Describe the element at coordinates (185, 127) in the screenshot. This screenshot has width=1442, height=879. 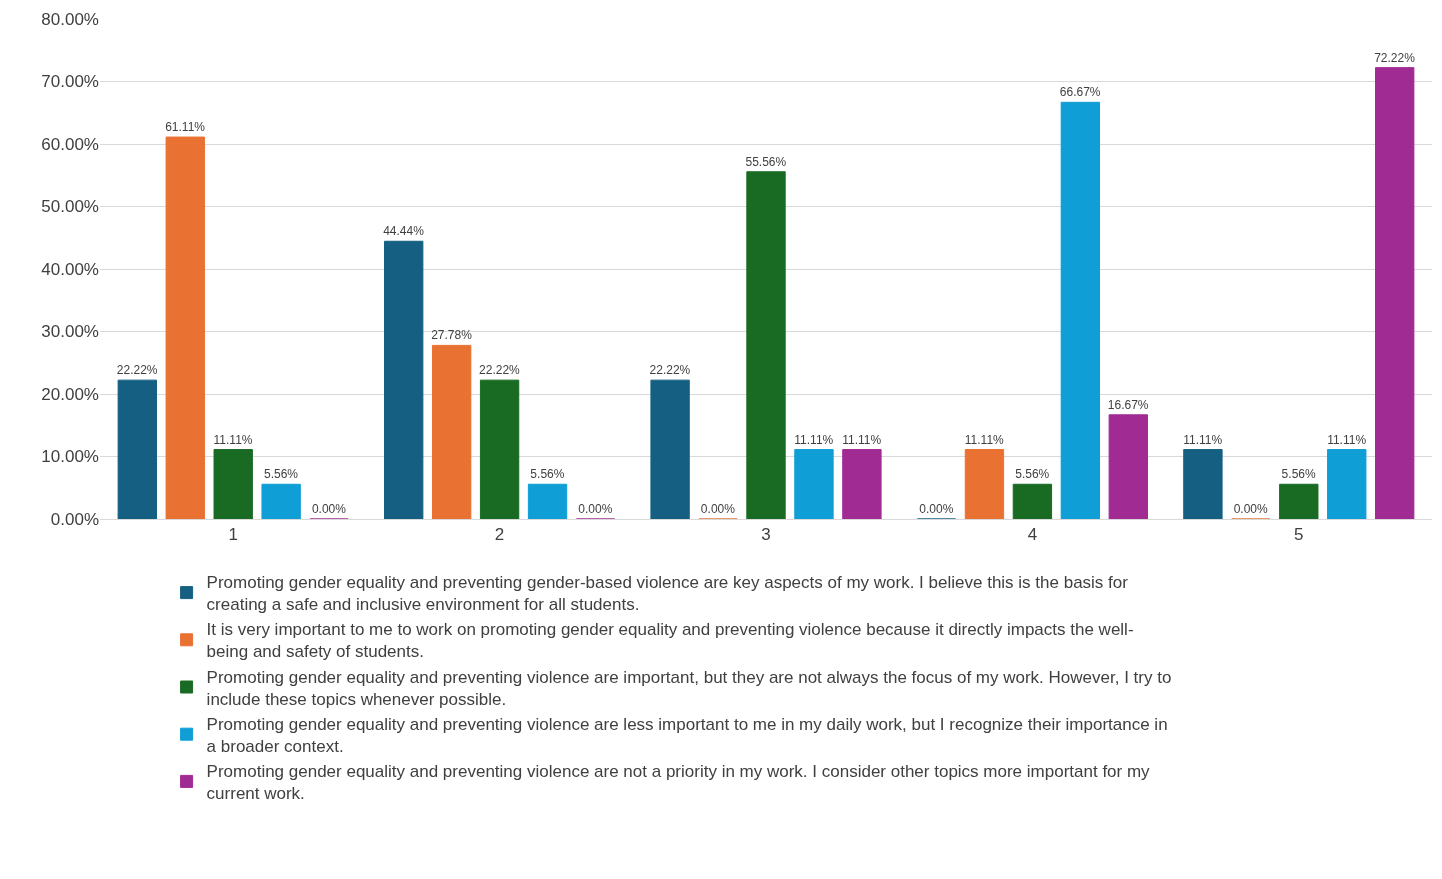
I see `data-label: 61.11%` at that location.